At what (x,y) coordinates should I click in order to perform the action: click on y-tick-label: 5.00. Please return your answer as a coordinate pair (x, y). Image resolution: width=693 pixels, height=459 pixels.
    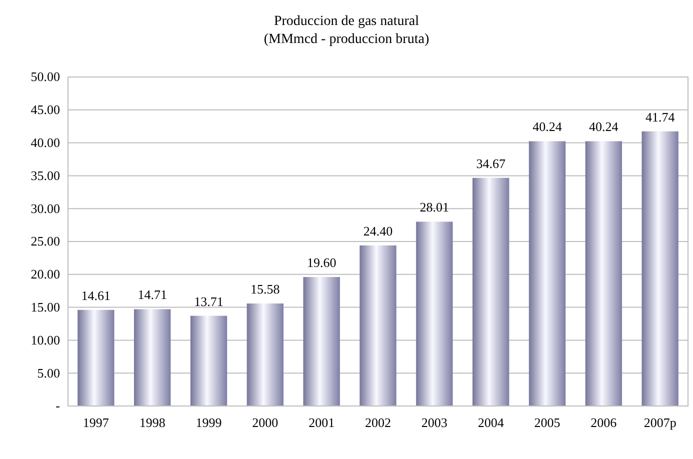
    Looking at the image, I should click on (48, 372).